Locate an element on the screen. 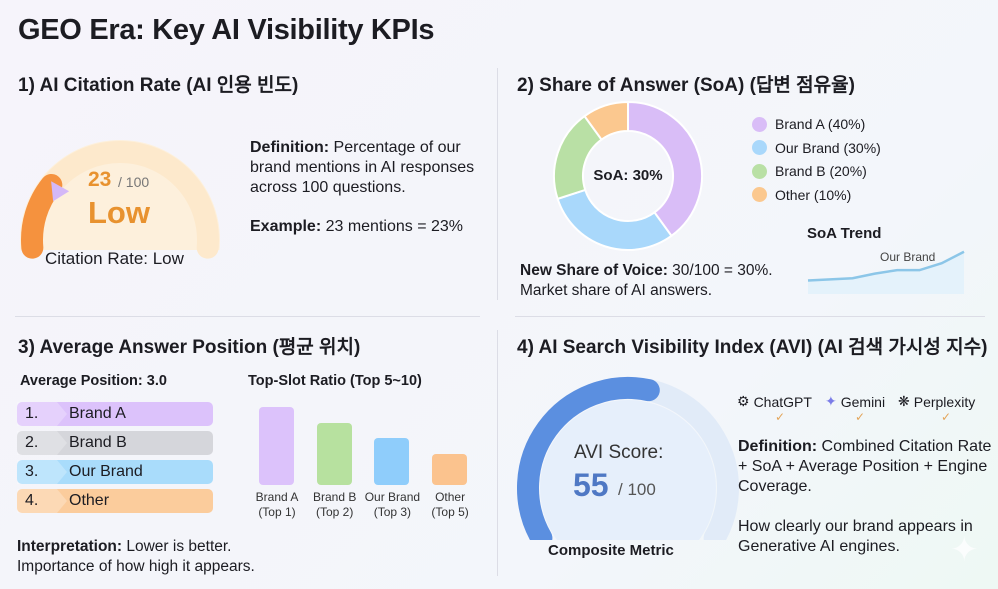 The image size is (998, 589). share-of-voice-desc: Market share of AI answers. is located at coordinates (616, 290).